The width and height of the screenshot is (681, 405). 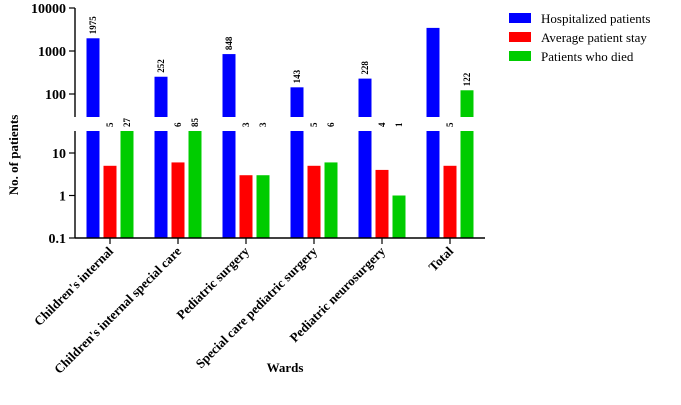 What do you see at coordinates (212, 282) in the screenshot?
I see `x-tick-label: Pediatric surgery` at bounding box center [212, 282].